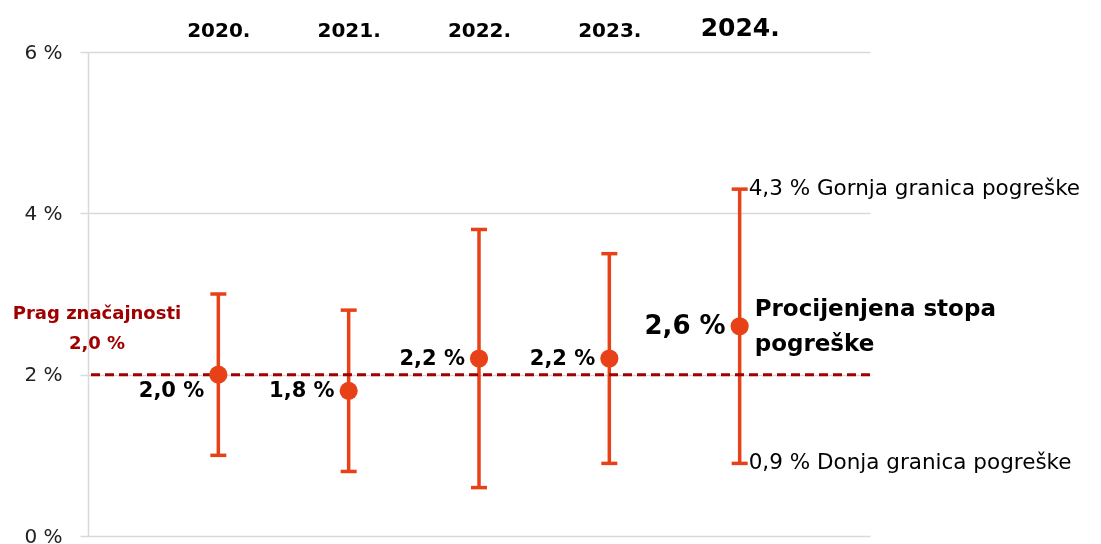  What do you see at coordinates (914, 188) in the screenshot?
I see `annotation: 4,3 % Gornja granica pogreške` at bounding box center [914, 188].